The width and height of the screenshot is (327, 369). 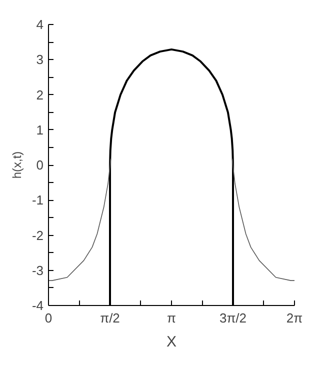 I want to click on x-tick-label: 3π/2, so click(x=233, y=318).